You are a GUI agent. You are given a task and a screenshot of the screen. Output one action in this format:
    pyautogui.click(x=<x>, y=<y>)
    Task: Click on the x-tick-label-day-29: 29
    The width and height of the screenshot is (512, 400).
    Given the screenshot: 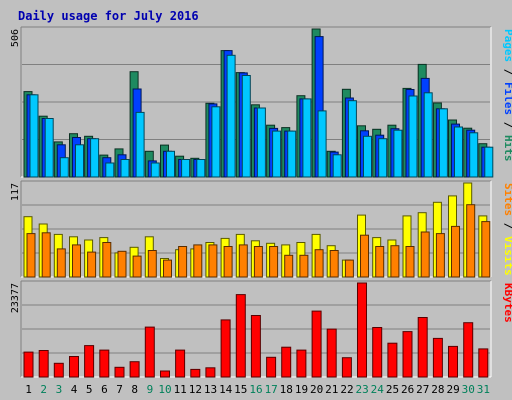 What is the action you would take?
    pyautogui.click(x=452, y=389)
    